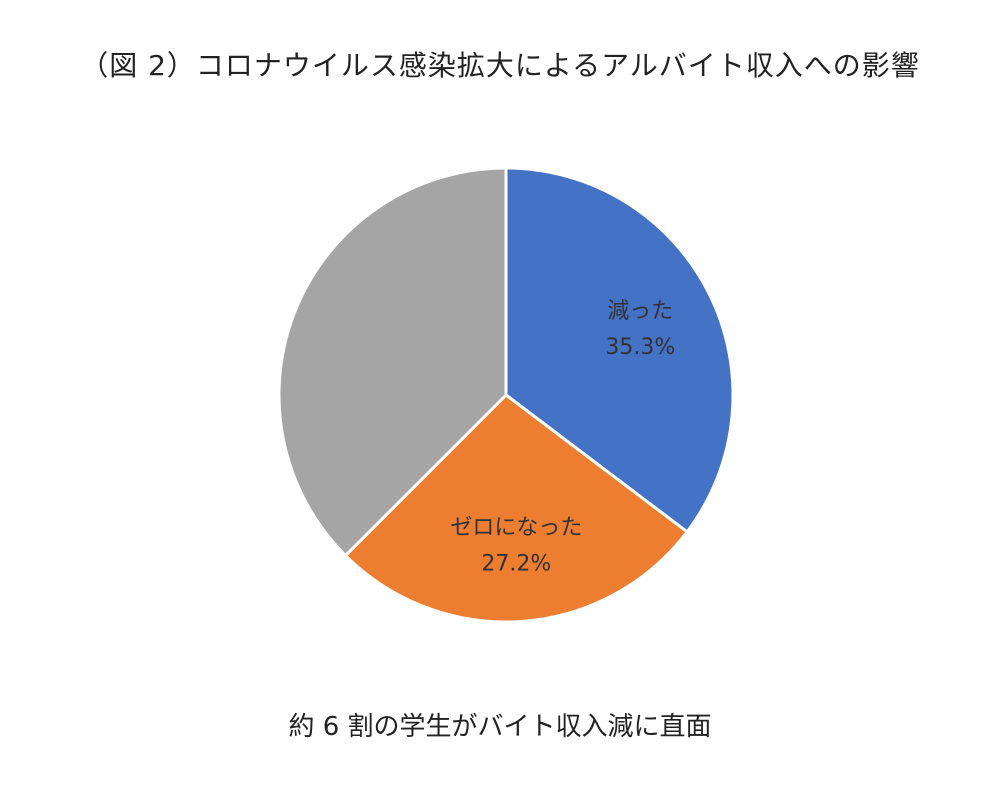 This screenshot has width=1000, height=797. I want to click on chart-caption: 約 6 割の学生がバイト収入減に直面, so click(500, 727).